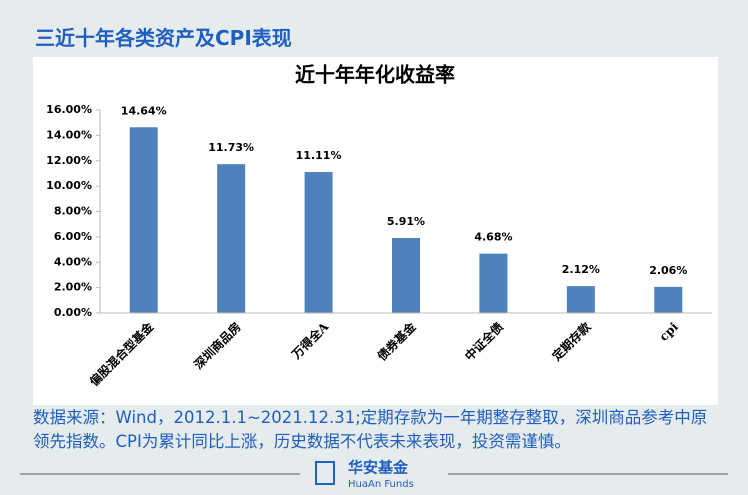 The height and width of the screenshot is (495, 748). I want to click on y-tick-label: 0.00%, so click(73, 312).